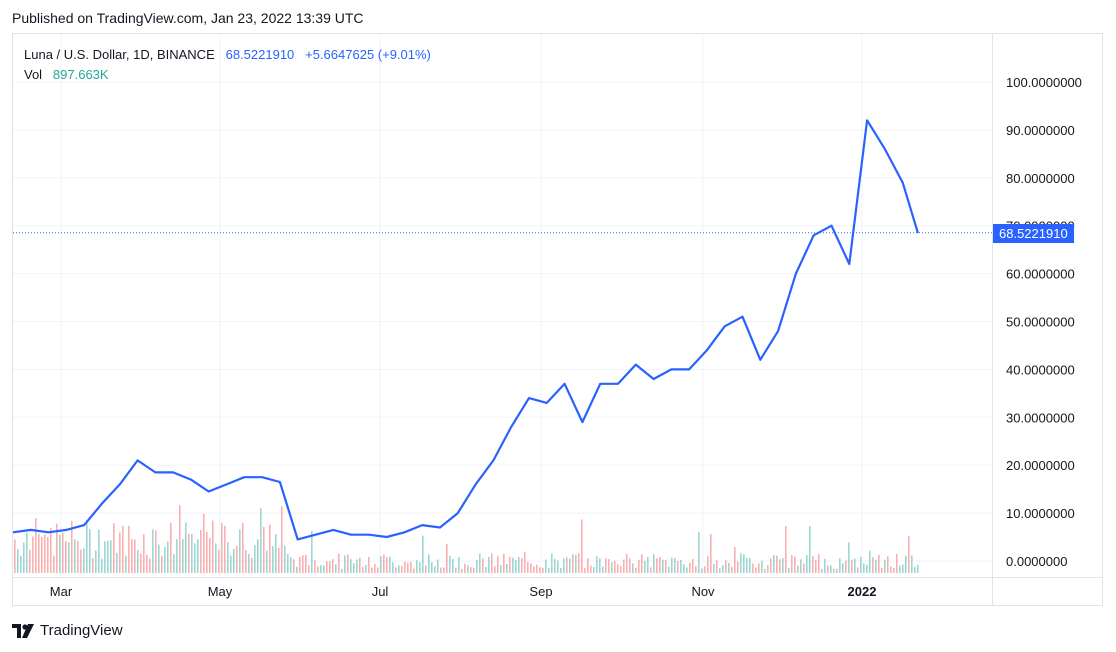  What do you see at coordinates (260, 54) in the screenshot?
I see `last-price-value: 68.5221910` at bounding box center [260, 54].